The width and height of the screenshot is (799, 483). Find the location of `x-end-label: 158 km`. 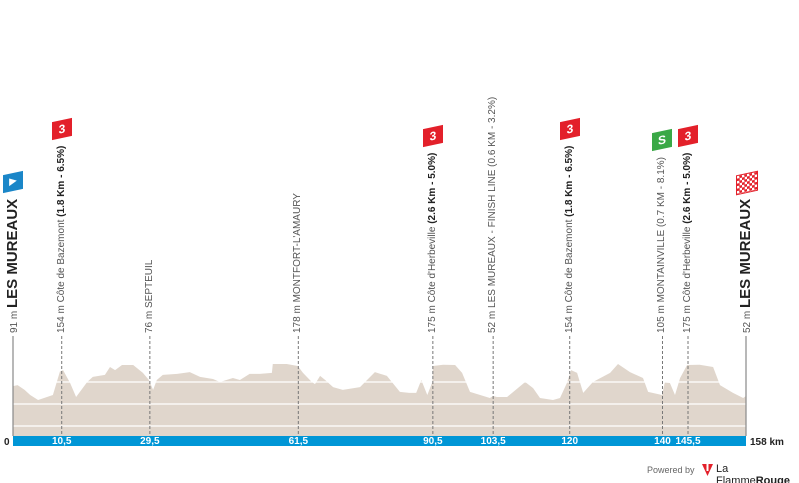

x-end-label: 158 km is located at coordinates (767, 442).